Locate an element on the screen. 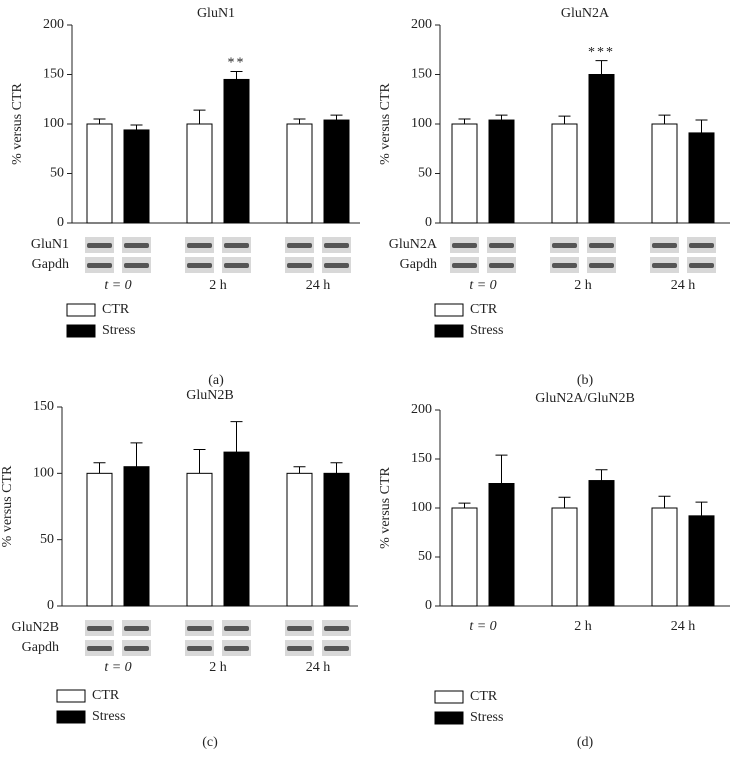  chart-title: GluN2A/GluN2B is located at coordinates (585, 398).